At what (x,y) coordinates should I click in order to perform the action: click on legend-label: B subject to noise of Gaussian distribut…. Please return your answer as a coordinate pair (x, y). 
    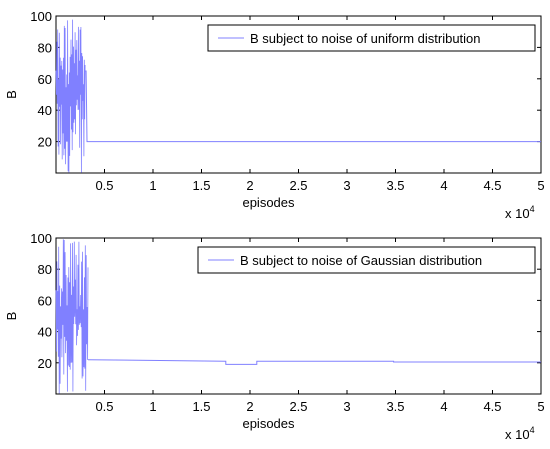
    Looking at the image, I should click on (361, 260).